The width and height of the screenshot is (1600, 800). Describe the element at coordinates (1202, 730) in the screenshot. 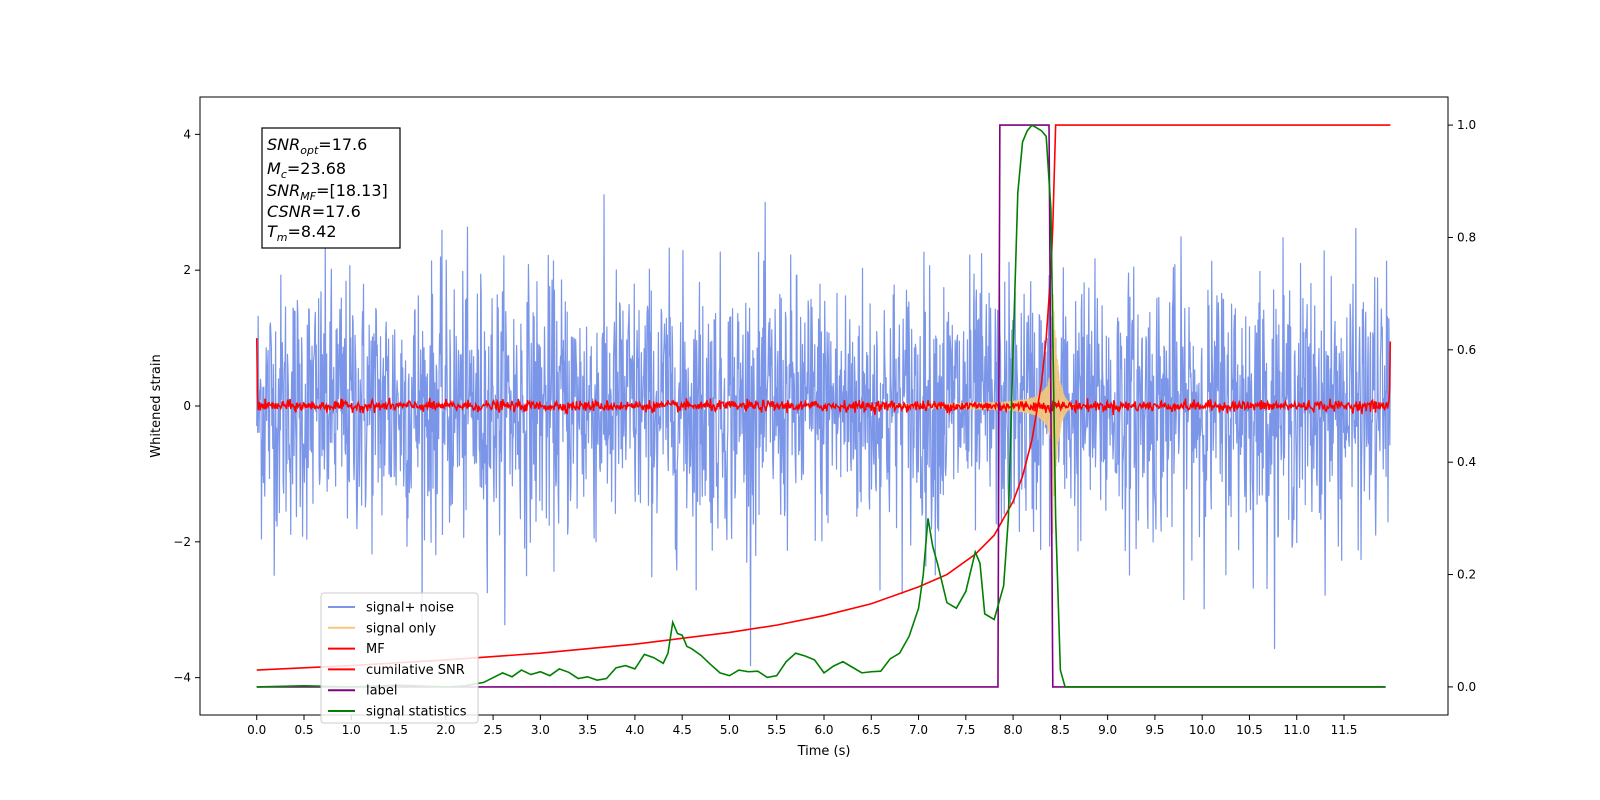

I see `x-tick-label: 10.0` at that location.